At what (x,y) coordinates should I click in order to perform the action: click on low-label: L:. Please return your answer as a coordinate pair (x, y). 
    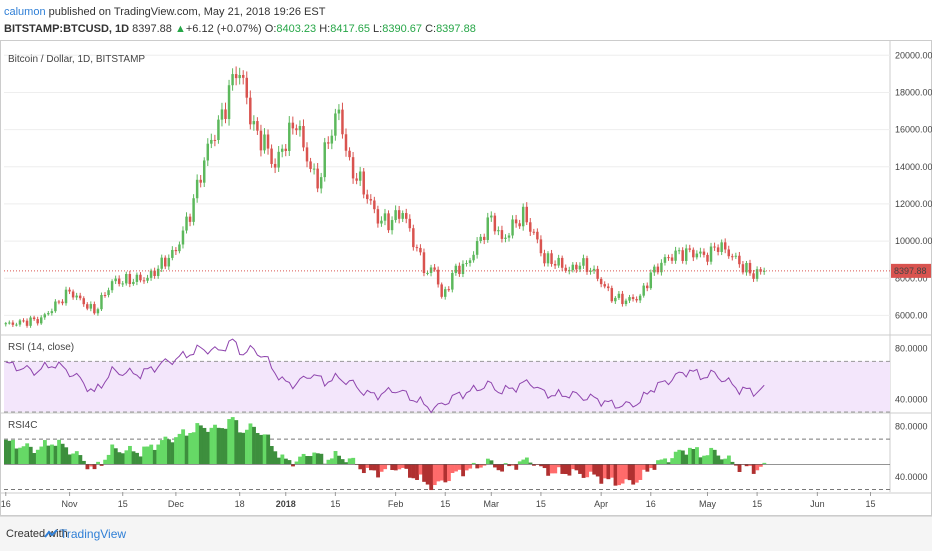
    Looking at the image, I should click on (378, 29).